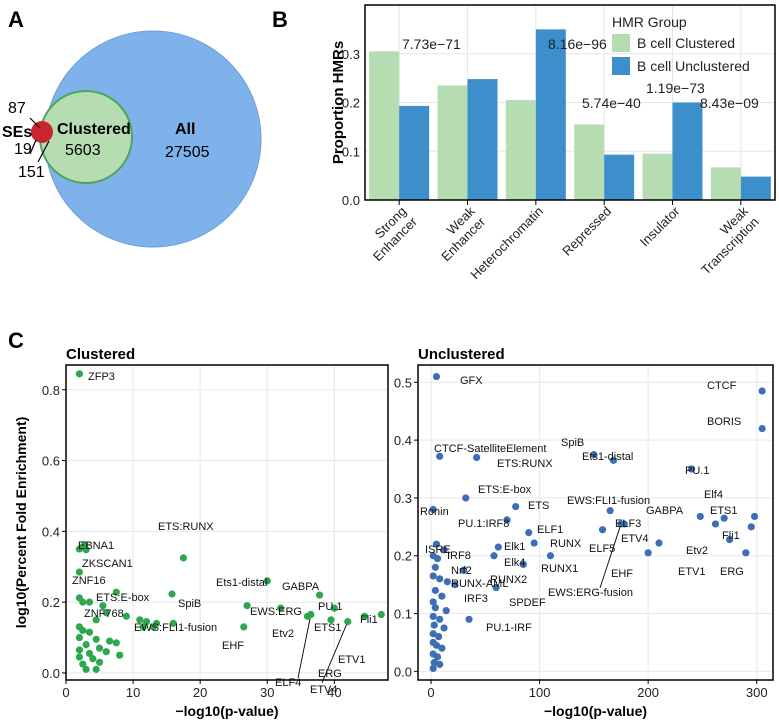  Describe the element at coordinates (403, 556) in the screenshot. I see `scatter-ytick-label: 0.2` at that location.